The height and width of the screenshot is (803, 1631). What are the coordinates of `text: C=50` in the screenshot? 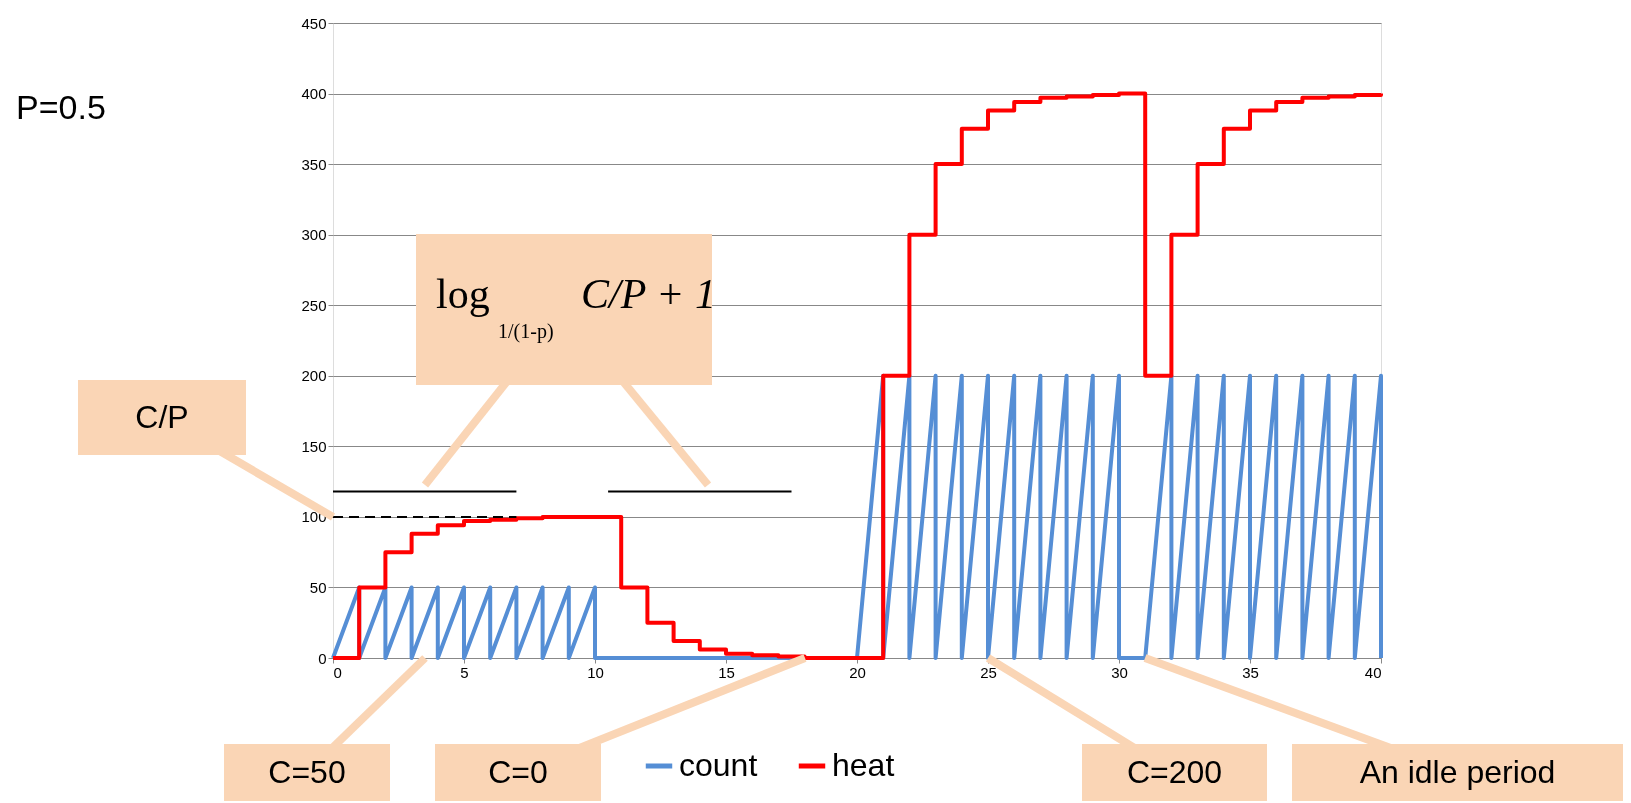 It's located at (307, 771).